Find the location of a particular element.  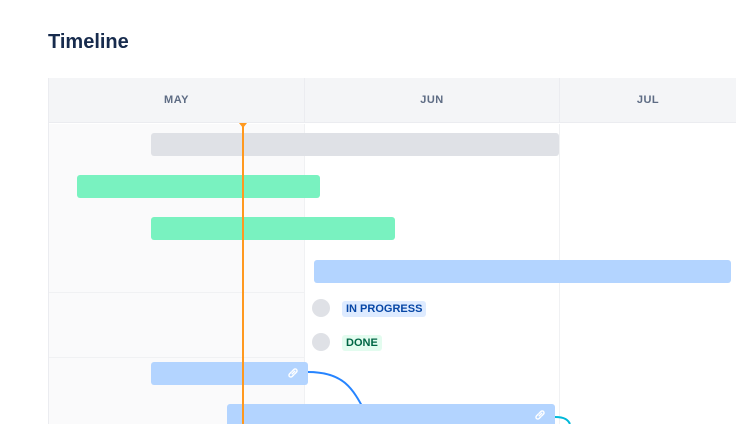

today-marker-arrow is located at coordinates (243, 125).